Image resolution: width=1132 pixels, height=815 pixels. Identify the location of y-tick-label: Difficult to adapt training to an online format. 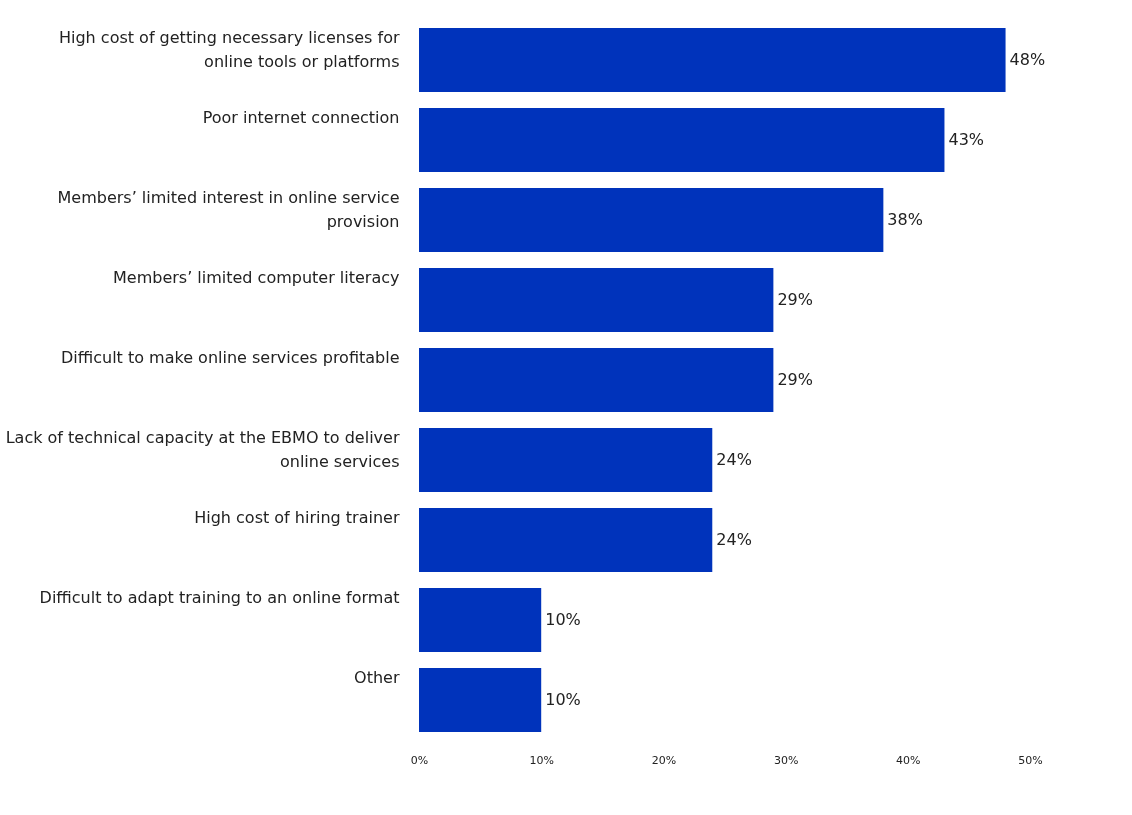
(219, 597).